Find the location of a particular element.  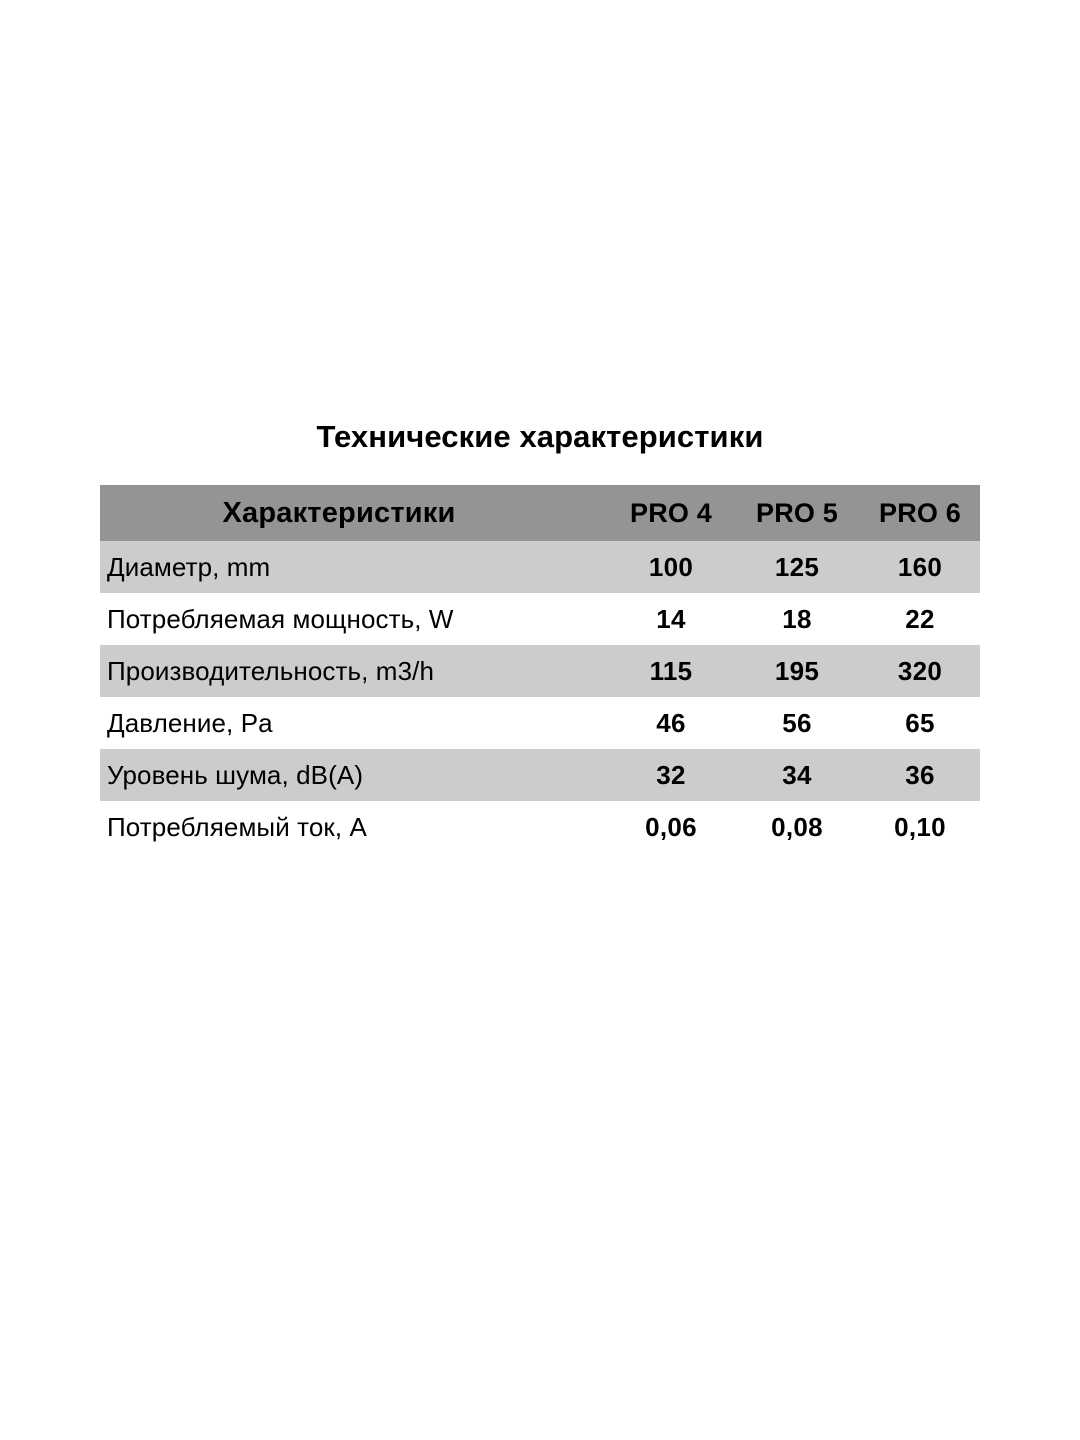

cell-airflow-pro5: 195 is located at coordinates (797, 670).